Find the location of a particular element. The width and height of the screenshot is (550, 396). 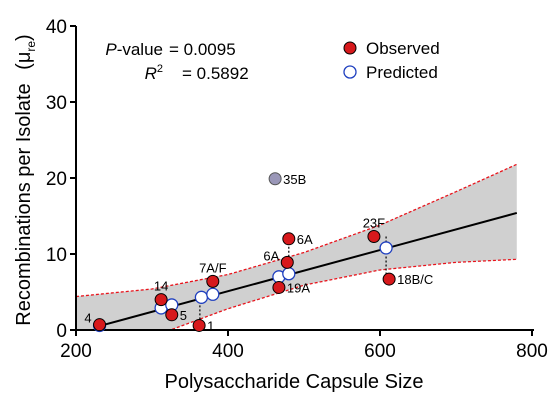

x-tick-label: 200 is located at coordinates (76, 351).